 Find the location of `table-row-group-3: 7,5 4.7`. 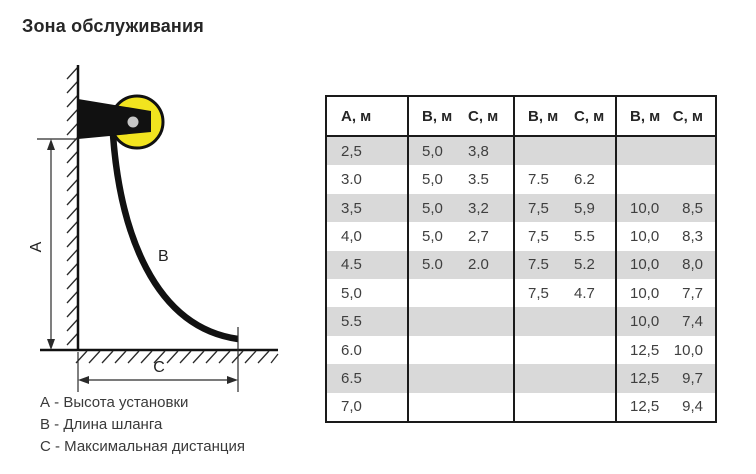

table-row-group-3: 7,5 4.7 is located at coordinates (564, 293).